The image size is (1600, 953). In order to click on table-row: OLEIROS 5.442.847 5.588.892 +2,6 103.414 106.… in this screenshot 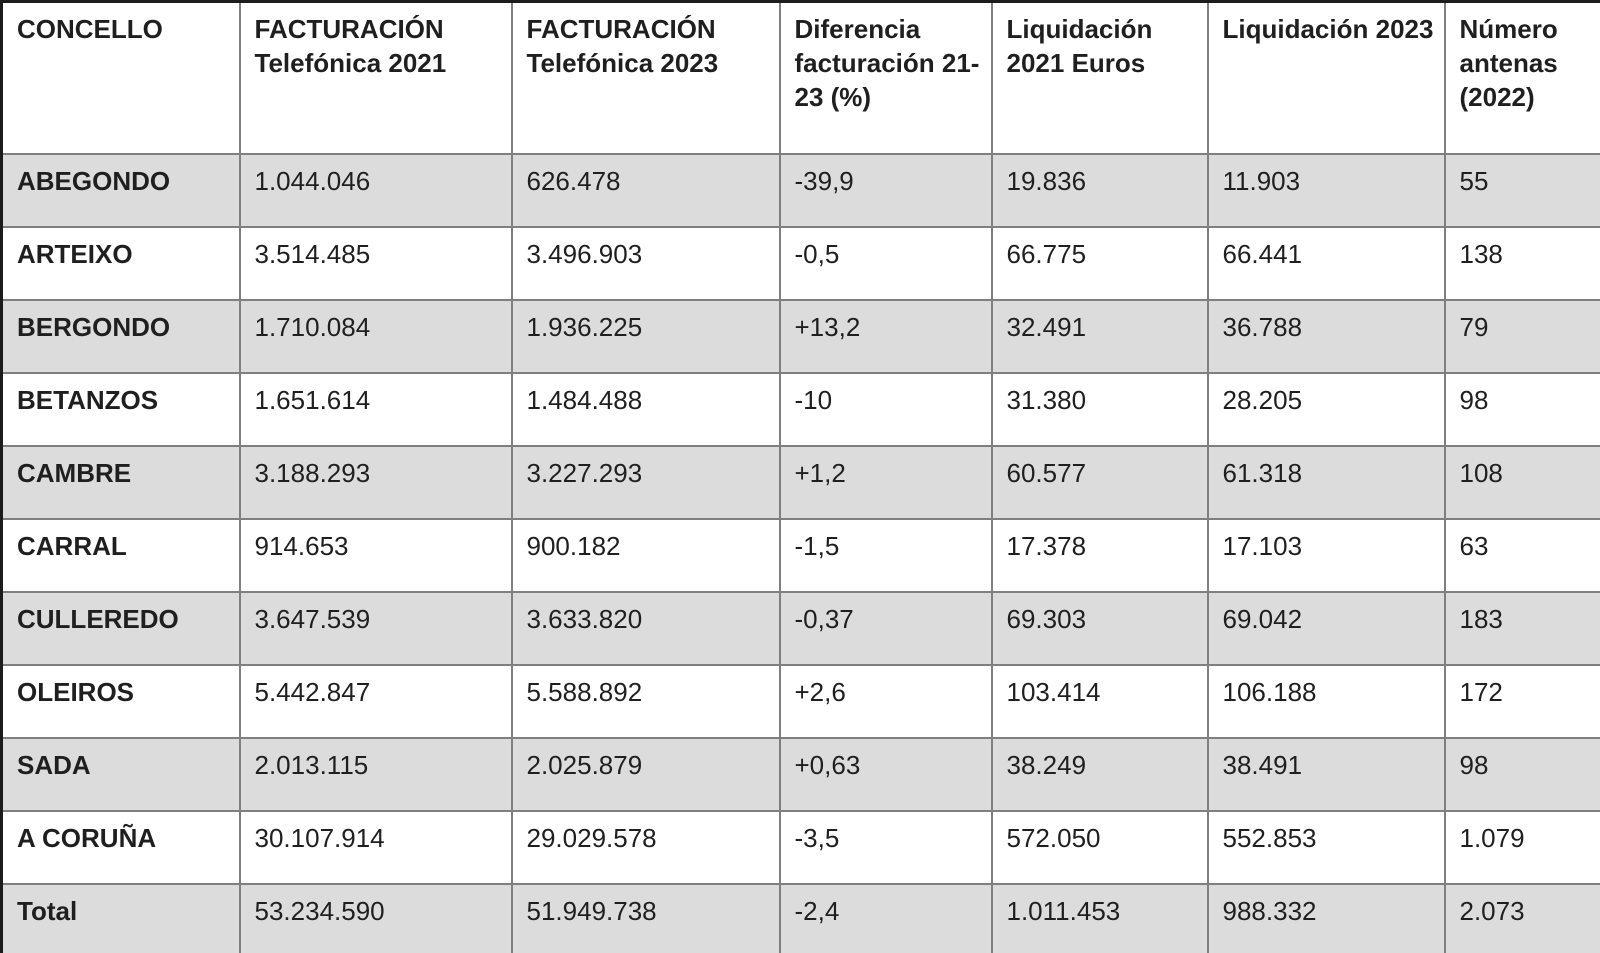, I will do `click(800, 701)`.